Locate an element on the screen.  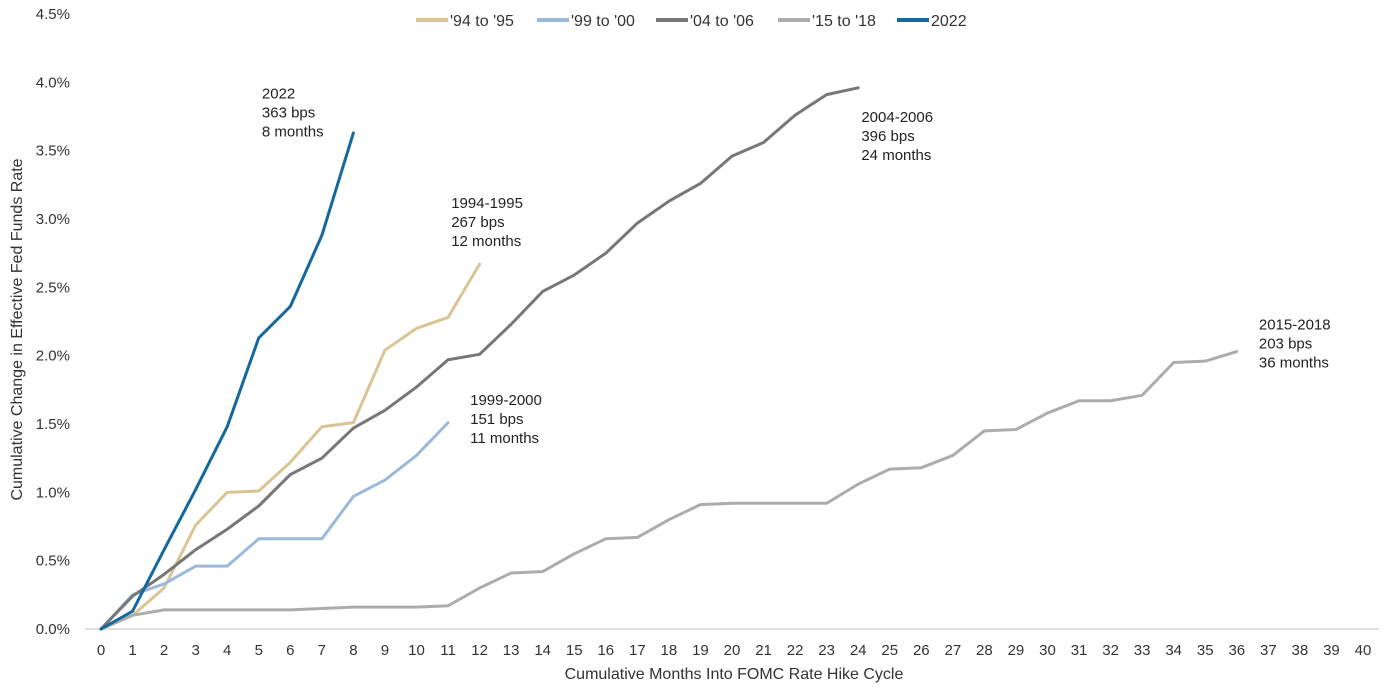
x-tick-label: 20 is located at coordinates (732, 650).